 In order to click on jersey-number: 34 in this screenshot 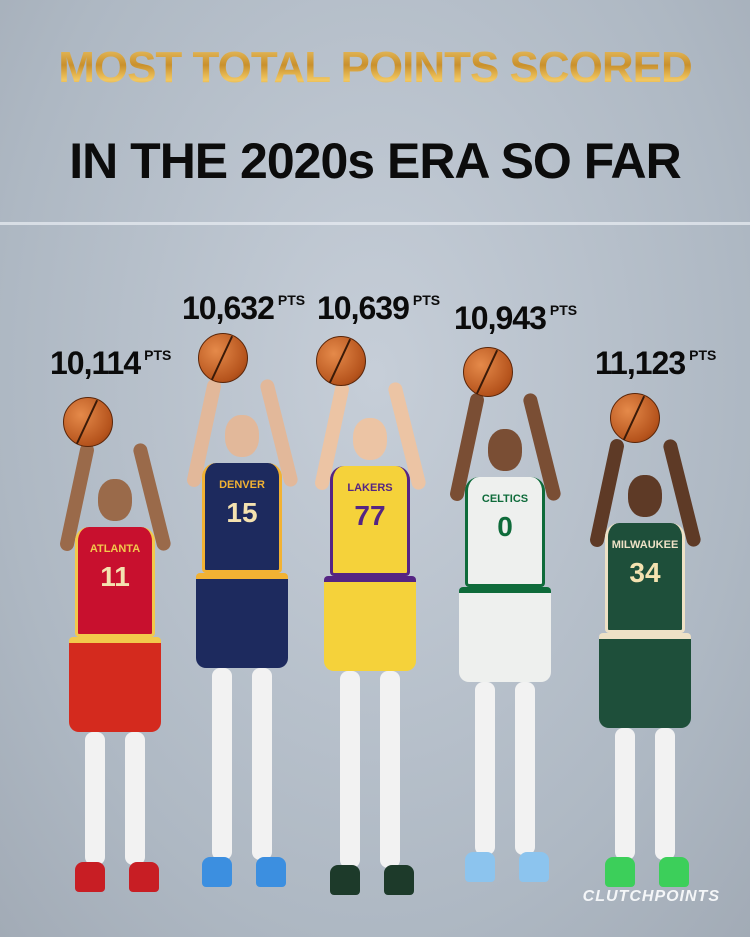, I will do `click(645, 572)`.